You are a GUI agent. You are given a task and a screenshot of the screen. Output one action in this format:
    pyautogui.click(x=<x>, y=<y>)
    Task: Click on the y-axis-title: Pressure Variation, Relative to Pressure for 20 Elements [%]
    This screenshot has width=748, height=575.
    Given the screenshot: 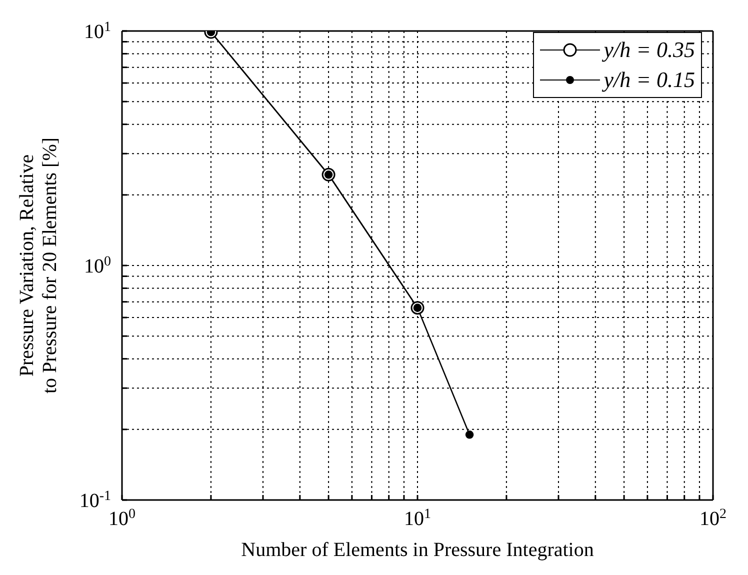 What is the action you would take?
    pyautogui.click(x=38, y=265)
    